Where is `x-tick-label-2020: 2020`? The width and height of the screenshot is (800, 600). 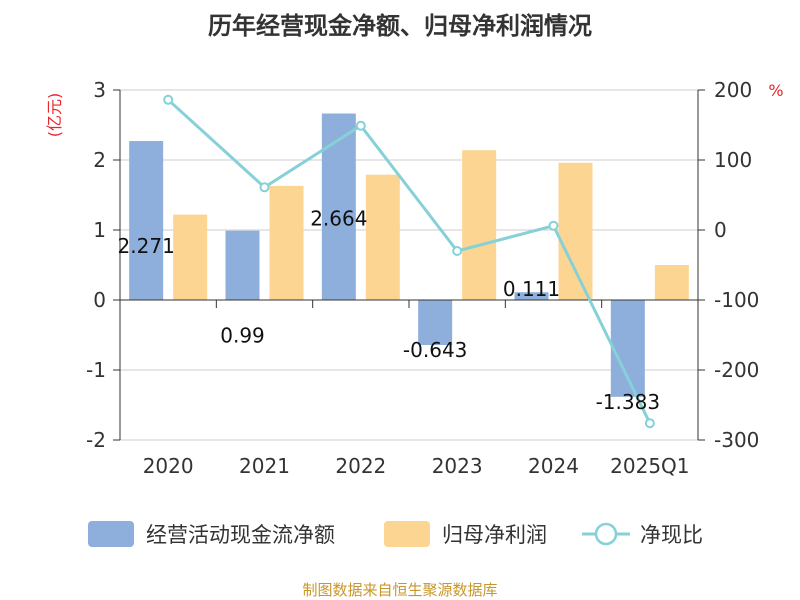
x-tick-label-2020: 2020 is located at coordinates (168, 466).